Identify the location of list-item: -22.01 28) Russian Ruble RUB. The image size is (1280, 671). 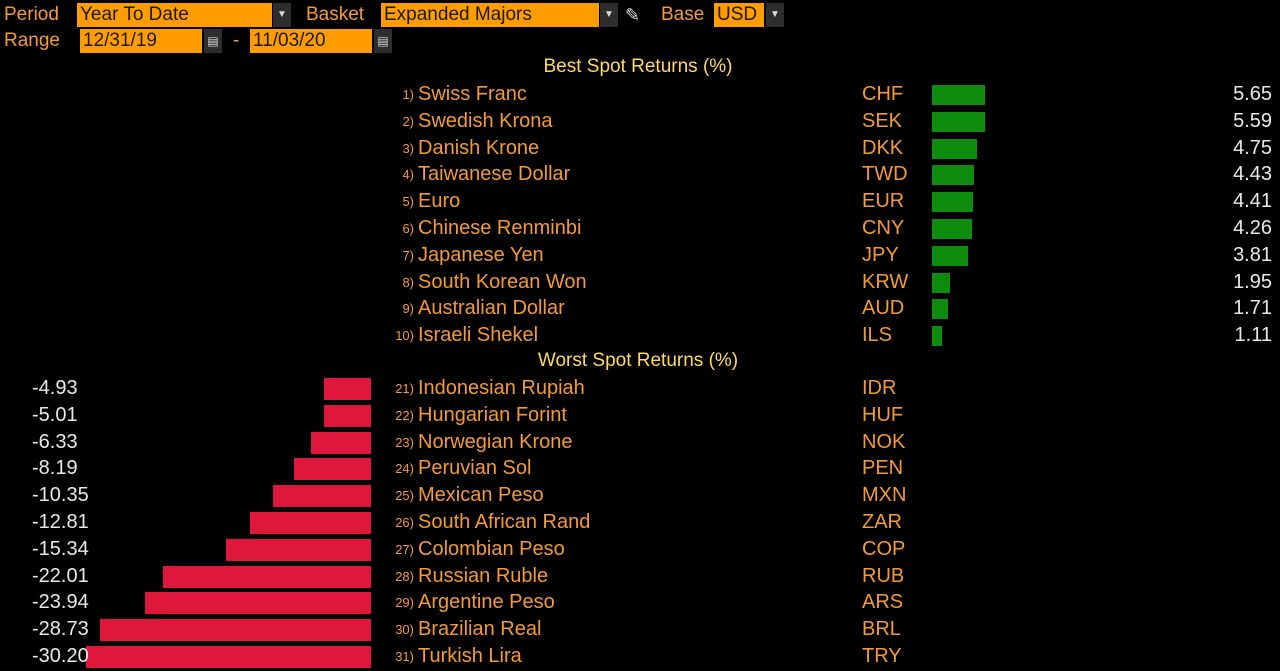
(640, 576).